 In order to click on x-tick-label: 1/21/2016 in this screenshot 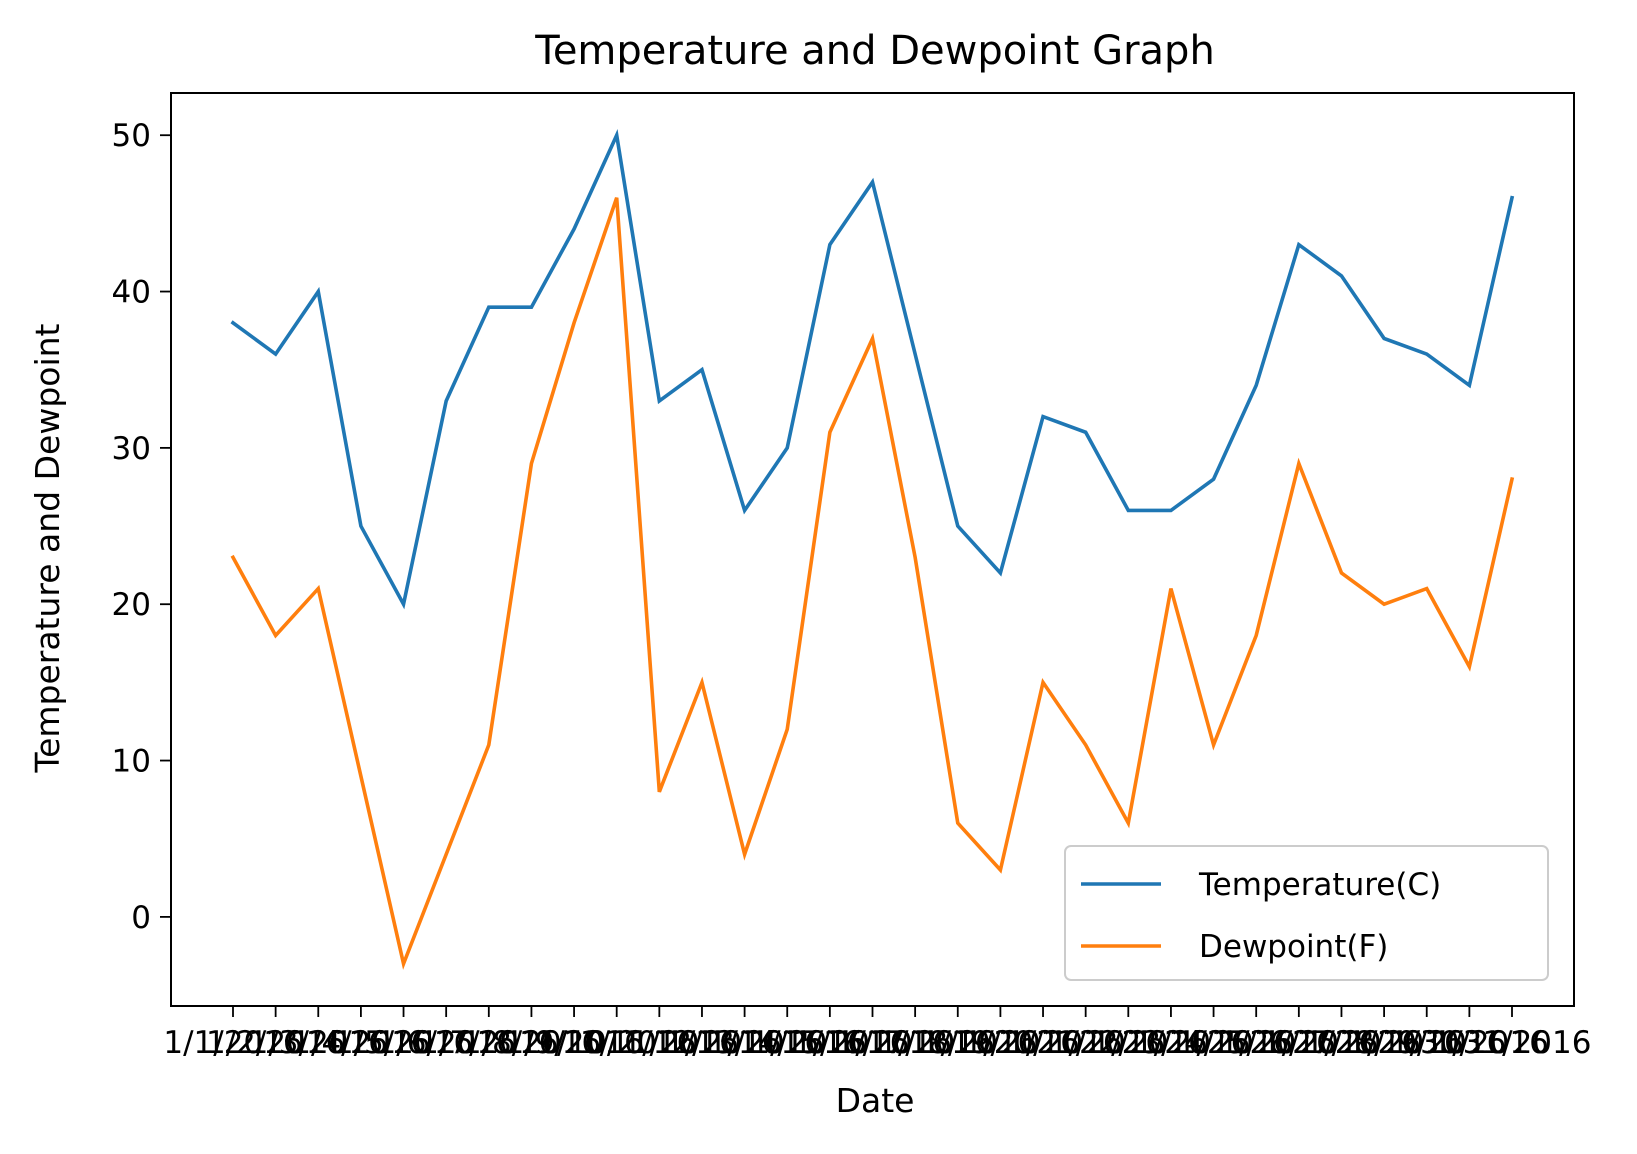, I will do `click(1085, 1043)`.